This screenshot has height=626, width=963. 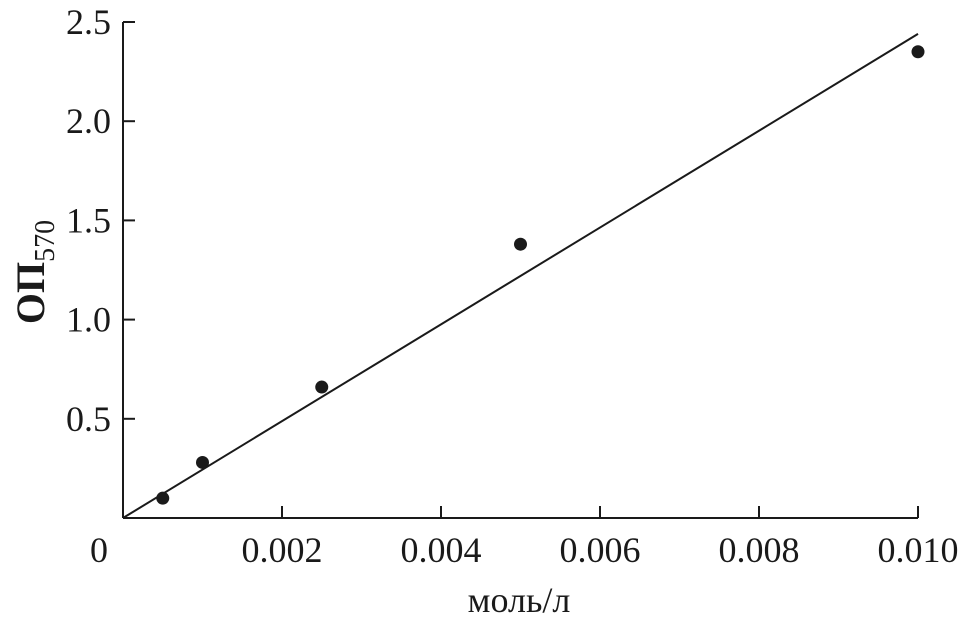 I want to click on y-tick-label: 1.0, so click(x=88, y=320).